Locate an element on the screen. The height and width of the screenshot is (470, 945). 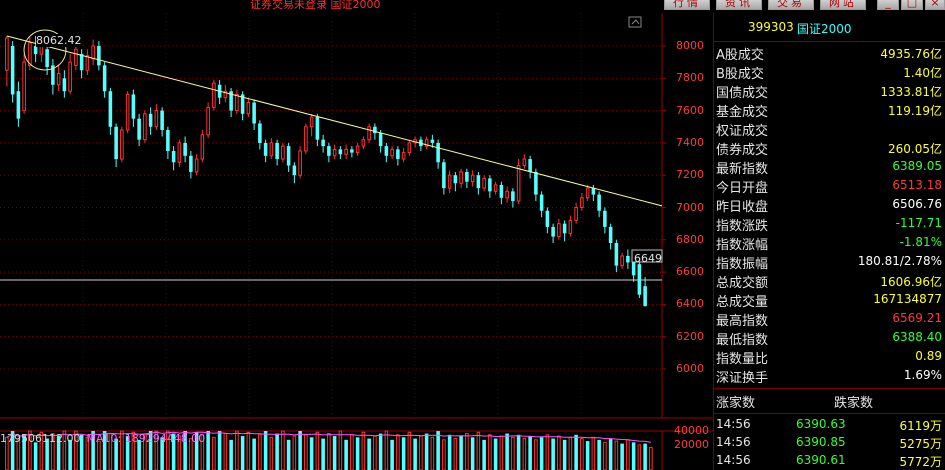
peak-marker is located at coordinates (45, 50).